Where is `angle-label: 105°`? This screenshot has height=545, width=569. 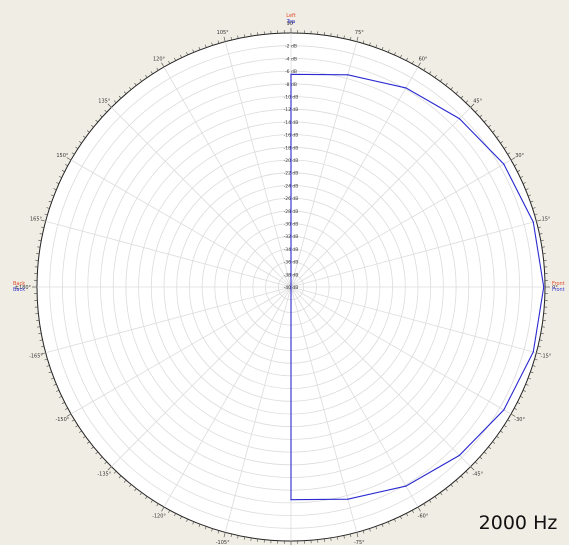
angle-label: 105° is located at coordinates (223, 33).